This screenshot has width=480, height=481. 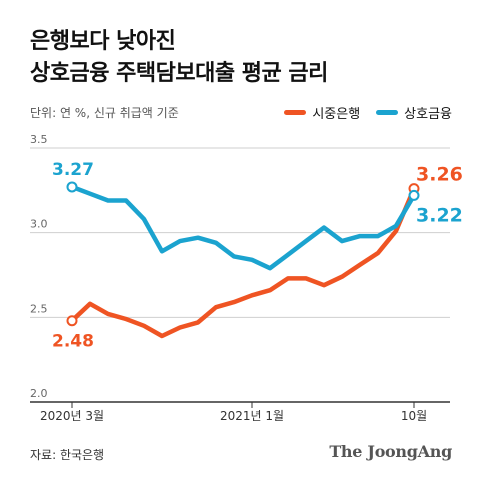 What do you see at coordinates (387, 112) in the screenshot?
I see `legend-swatch-mutual` at bounding box center [387, 112].